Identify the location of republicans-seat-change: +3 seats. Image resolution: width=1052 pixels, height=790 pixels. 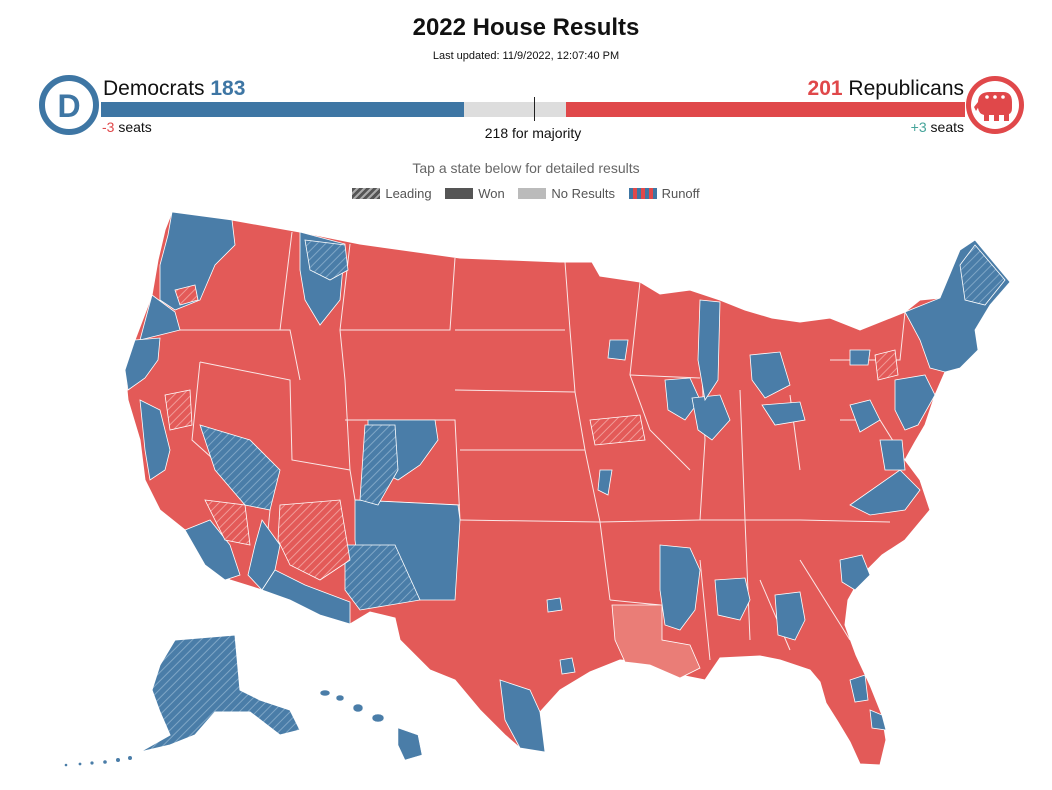
(937, 127).